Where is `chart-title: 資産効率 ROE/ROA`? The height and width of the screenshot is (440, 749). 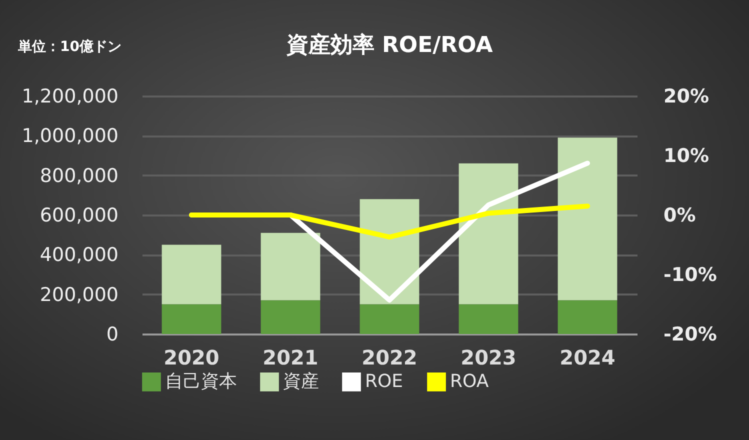 chart-title: 資産効率 ROE/ROA is located at coordinates (389, 45).